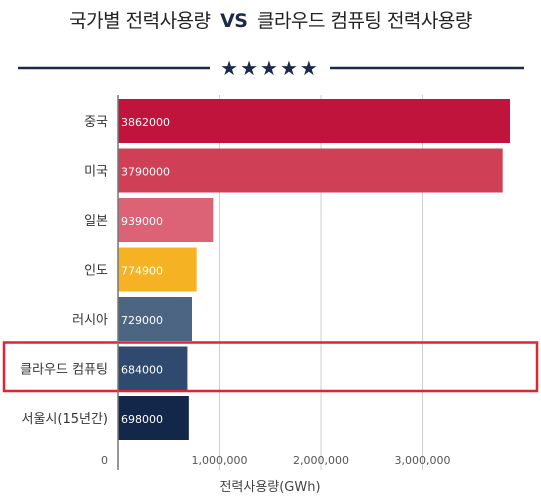 The image size is (541, 499). I want to click on x-tick-label: 1,000,000, so click(220, 460).